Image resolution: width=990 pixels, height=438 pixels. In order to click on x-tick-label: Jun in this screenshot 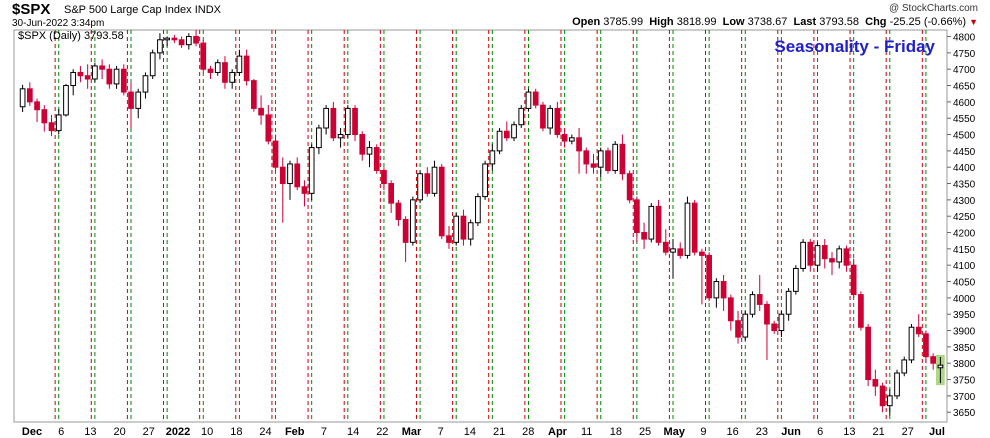, I will do `click(791, 432)`.